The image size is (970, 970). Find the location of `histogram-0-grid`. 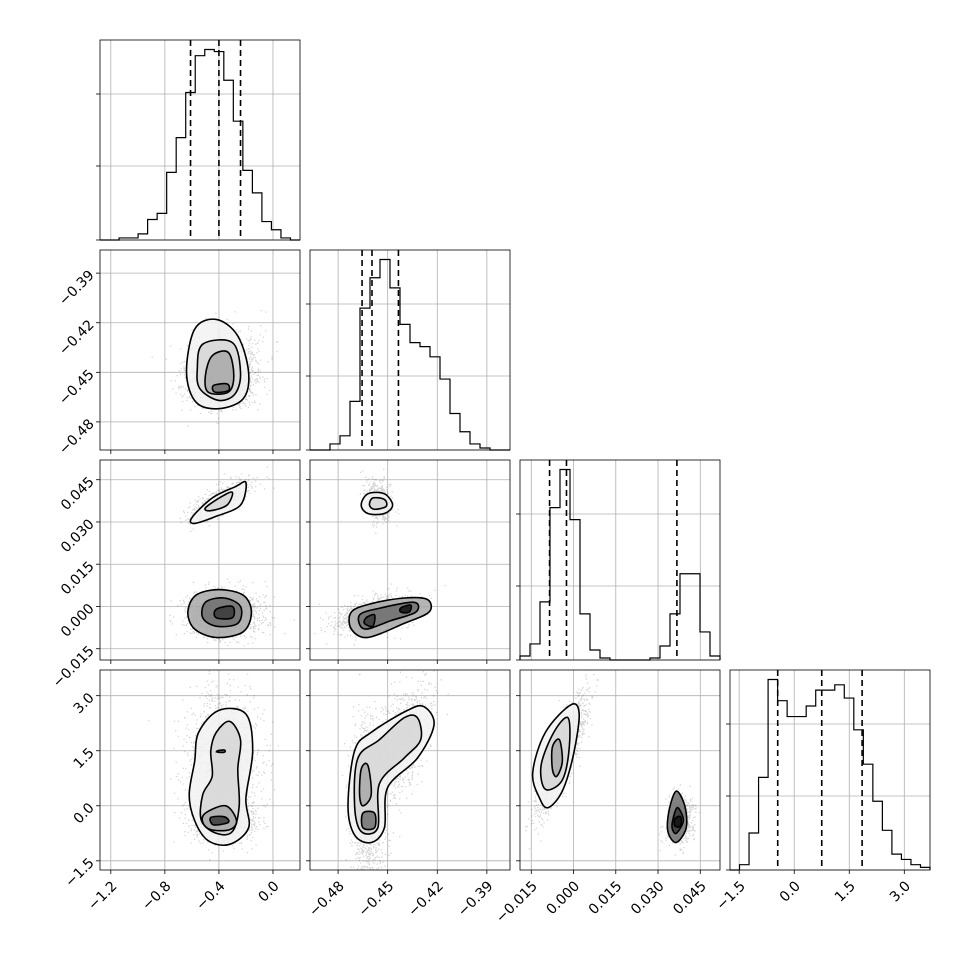

histogram-0-grid is located at coordinates (200, 140).